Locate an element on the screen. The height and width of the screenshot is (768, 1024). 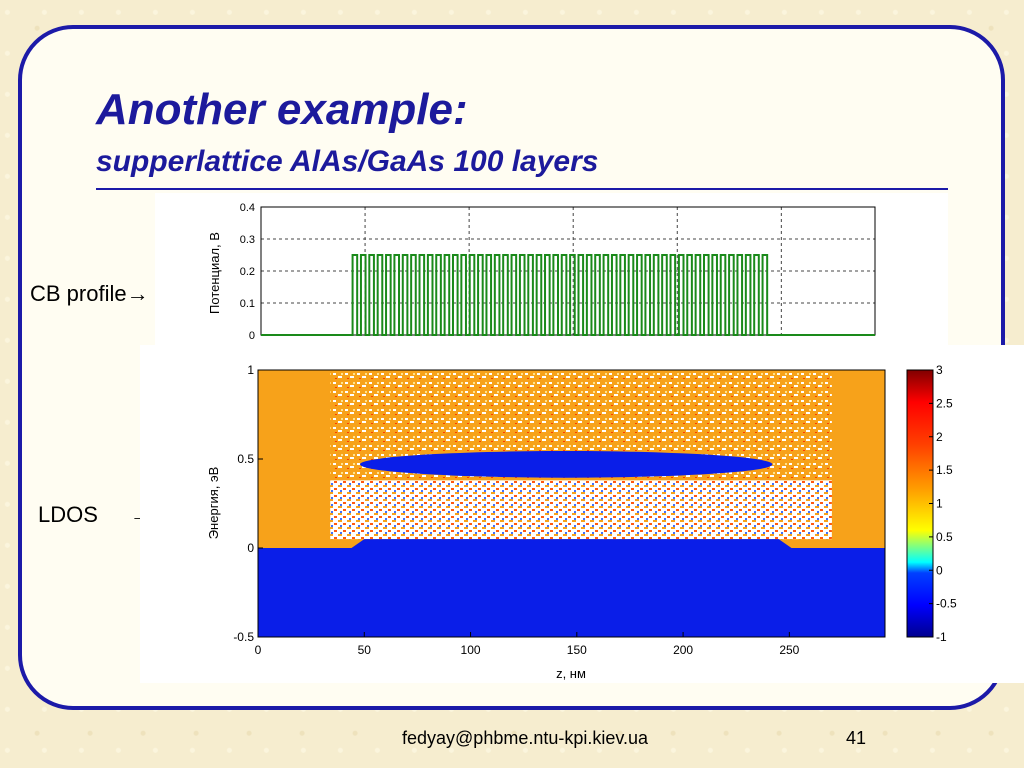
potential-y-tick-label: 0.3 is located at coordinates (247, 240).